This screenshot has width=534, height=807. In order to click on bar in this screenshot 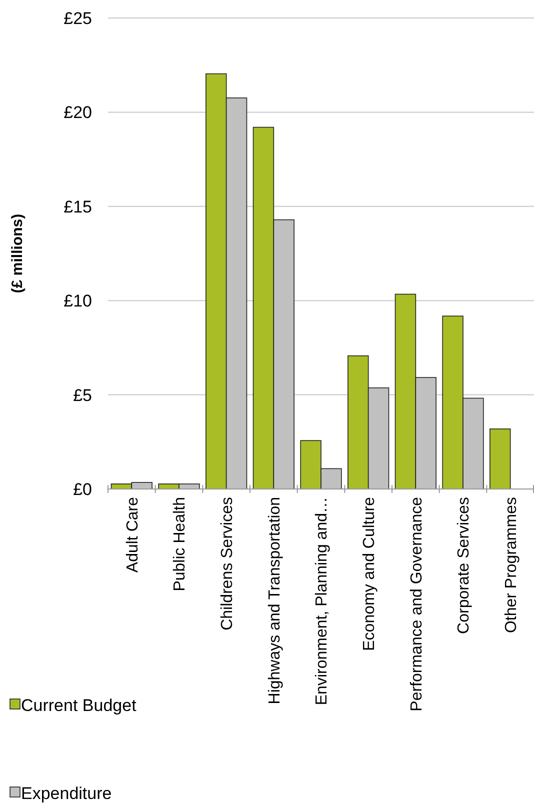, I will do `click(500, 459)`.